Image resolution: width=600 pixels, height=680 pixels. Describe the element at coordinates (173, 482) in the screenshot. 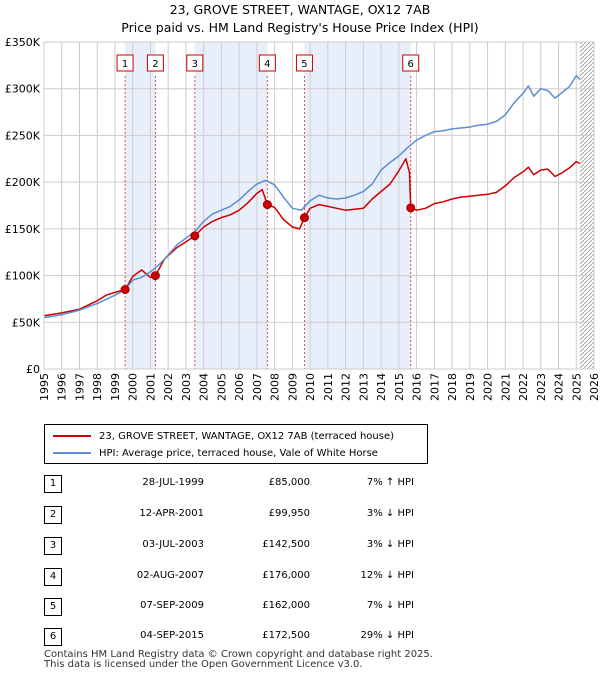

I see `sale-date: 28-JUL-1999` at that location.